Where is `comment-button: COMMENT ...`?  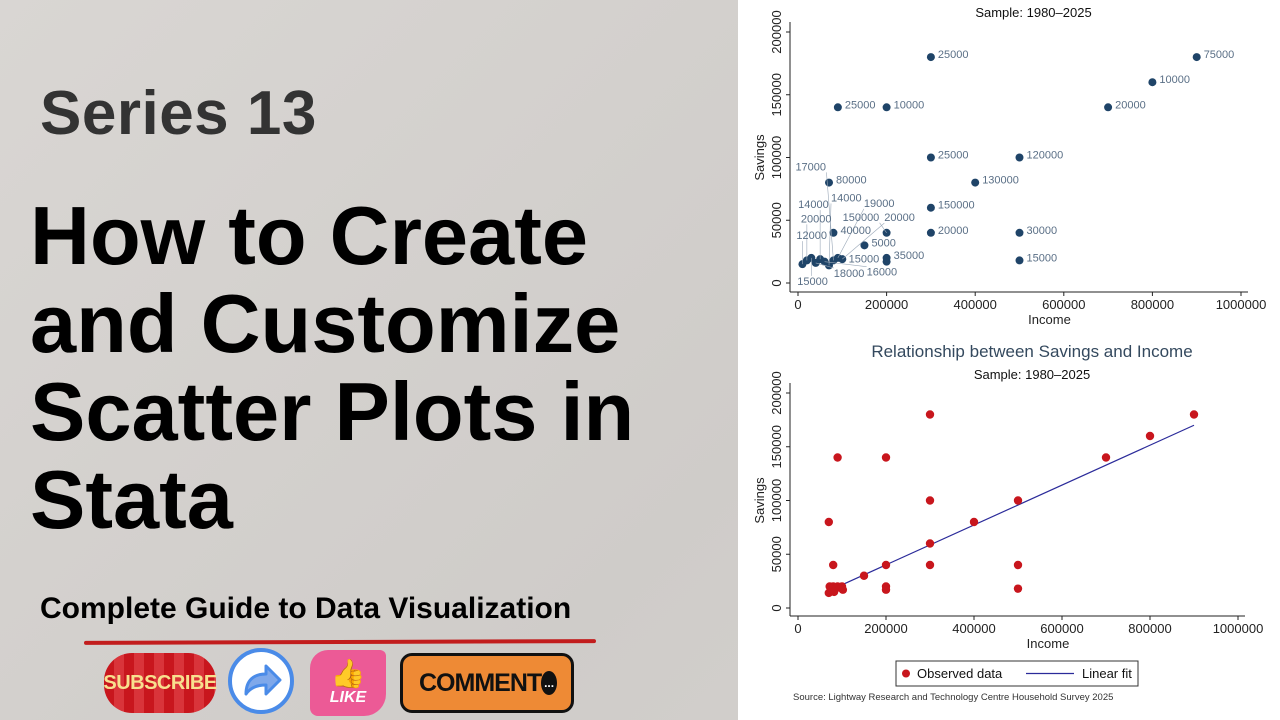
comment-button: COMMENT ... is located at coordinates (487, 683).